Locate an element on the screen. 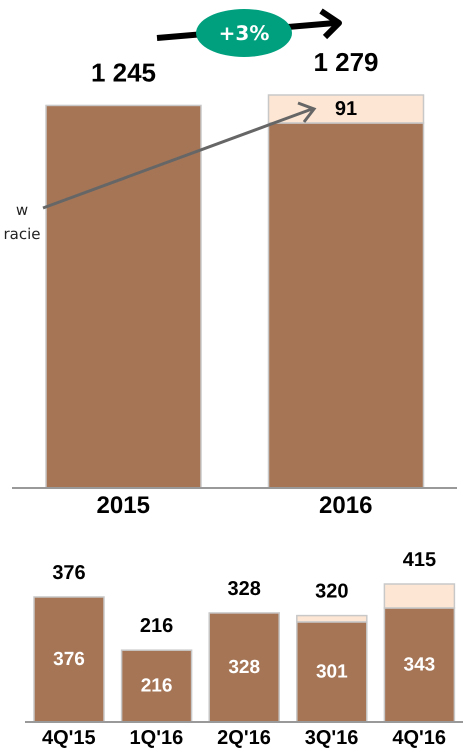 The width and height of the screenshot is (463, 754). annotation: w racie is located at coordinates (22, 222).